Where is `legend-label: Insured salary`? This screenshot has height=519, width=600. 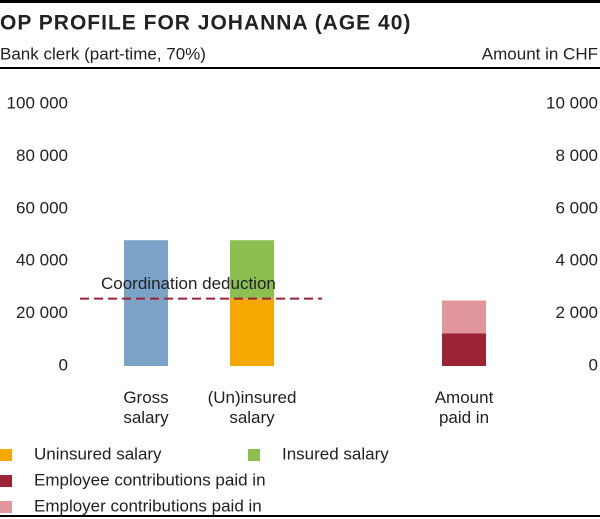
legend-label: Insured salary is located at coordinates (335, 453).